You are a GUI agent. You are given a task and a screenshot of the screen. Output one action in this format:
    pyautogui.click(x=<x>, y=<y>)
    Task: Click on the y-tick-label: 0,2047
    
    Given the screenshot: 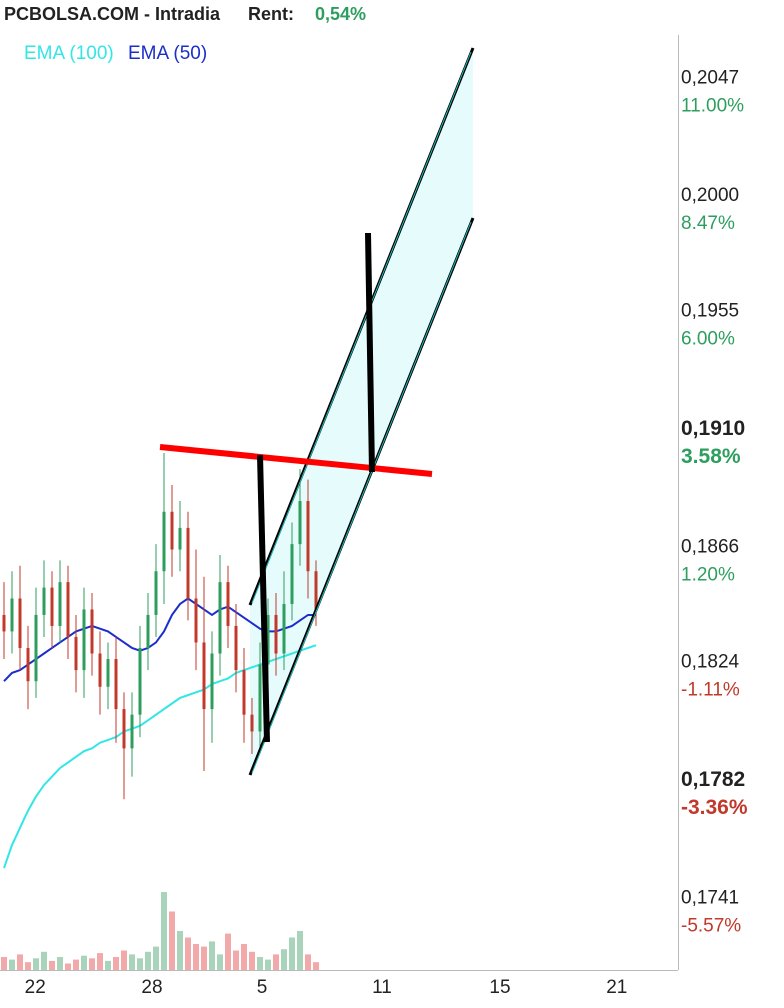 What is the action you would take?
    pyautogui.click(x=710, y=78)
    